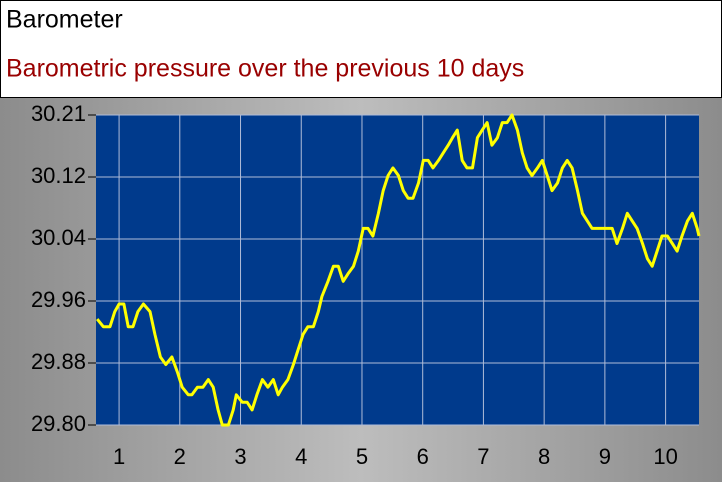 This screenshot has width=722, height=487. I want to click on x-tick-label: 7, so click(483, 456).